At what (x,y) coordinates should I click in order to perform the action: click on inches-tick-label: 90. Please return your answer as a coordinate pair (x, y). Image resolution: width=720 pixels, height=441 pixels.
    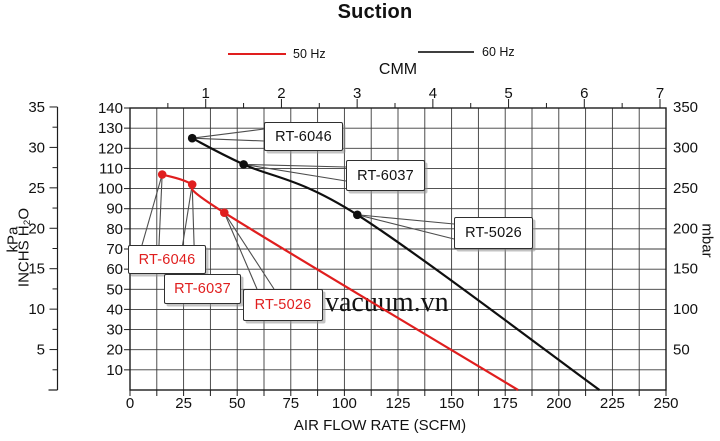
    Looking at the image, I should click on (114, 209).